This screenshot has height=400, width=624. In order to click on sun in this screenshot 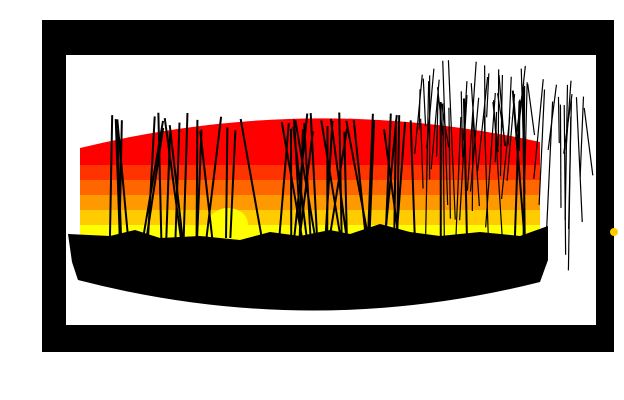, I will do `click(228, 224)`.